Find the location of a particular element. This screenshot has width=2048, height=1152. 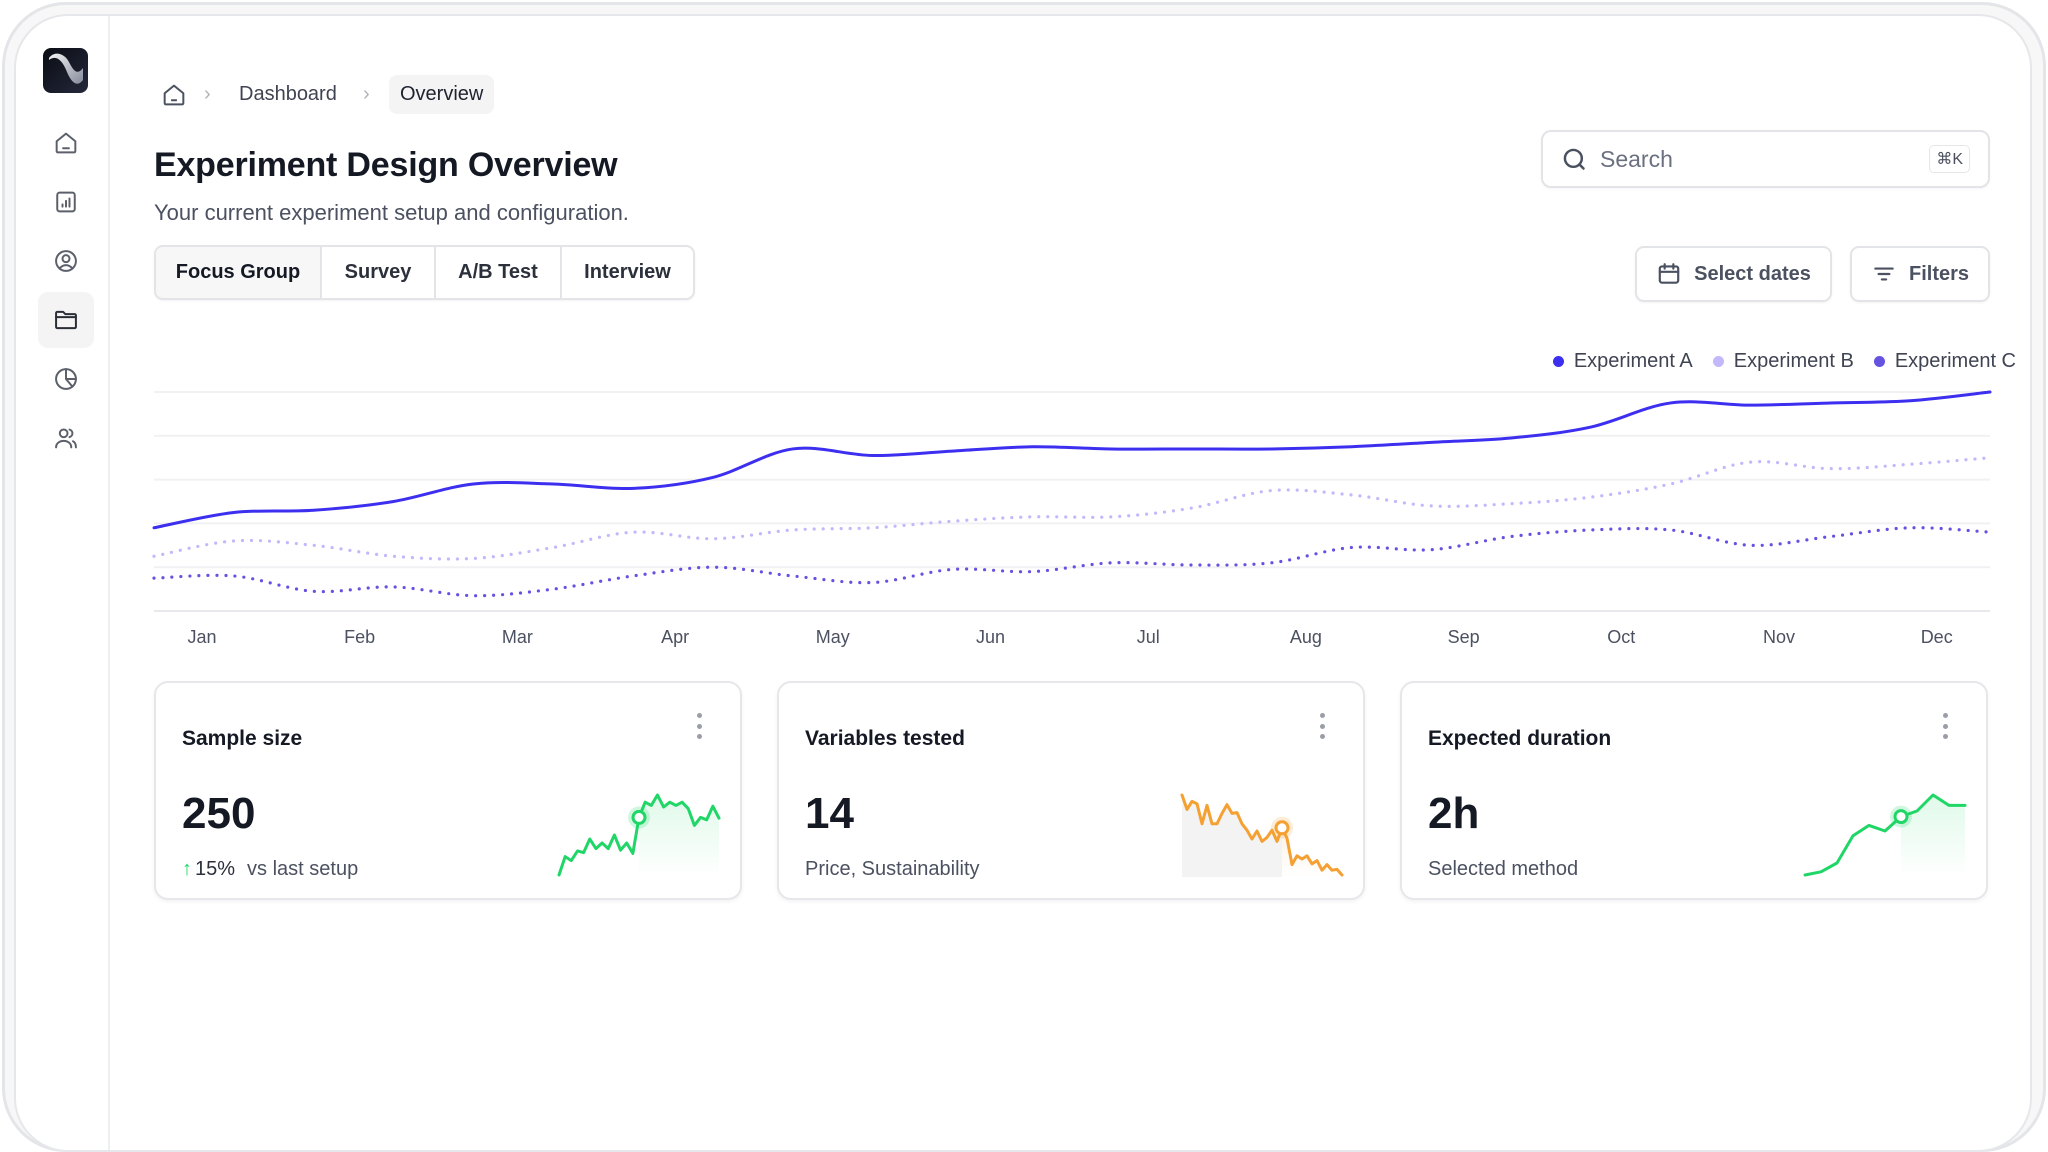

legend-label: Experiment C is located at coordinates (1955, 361).